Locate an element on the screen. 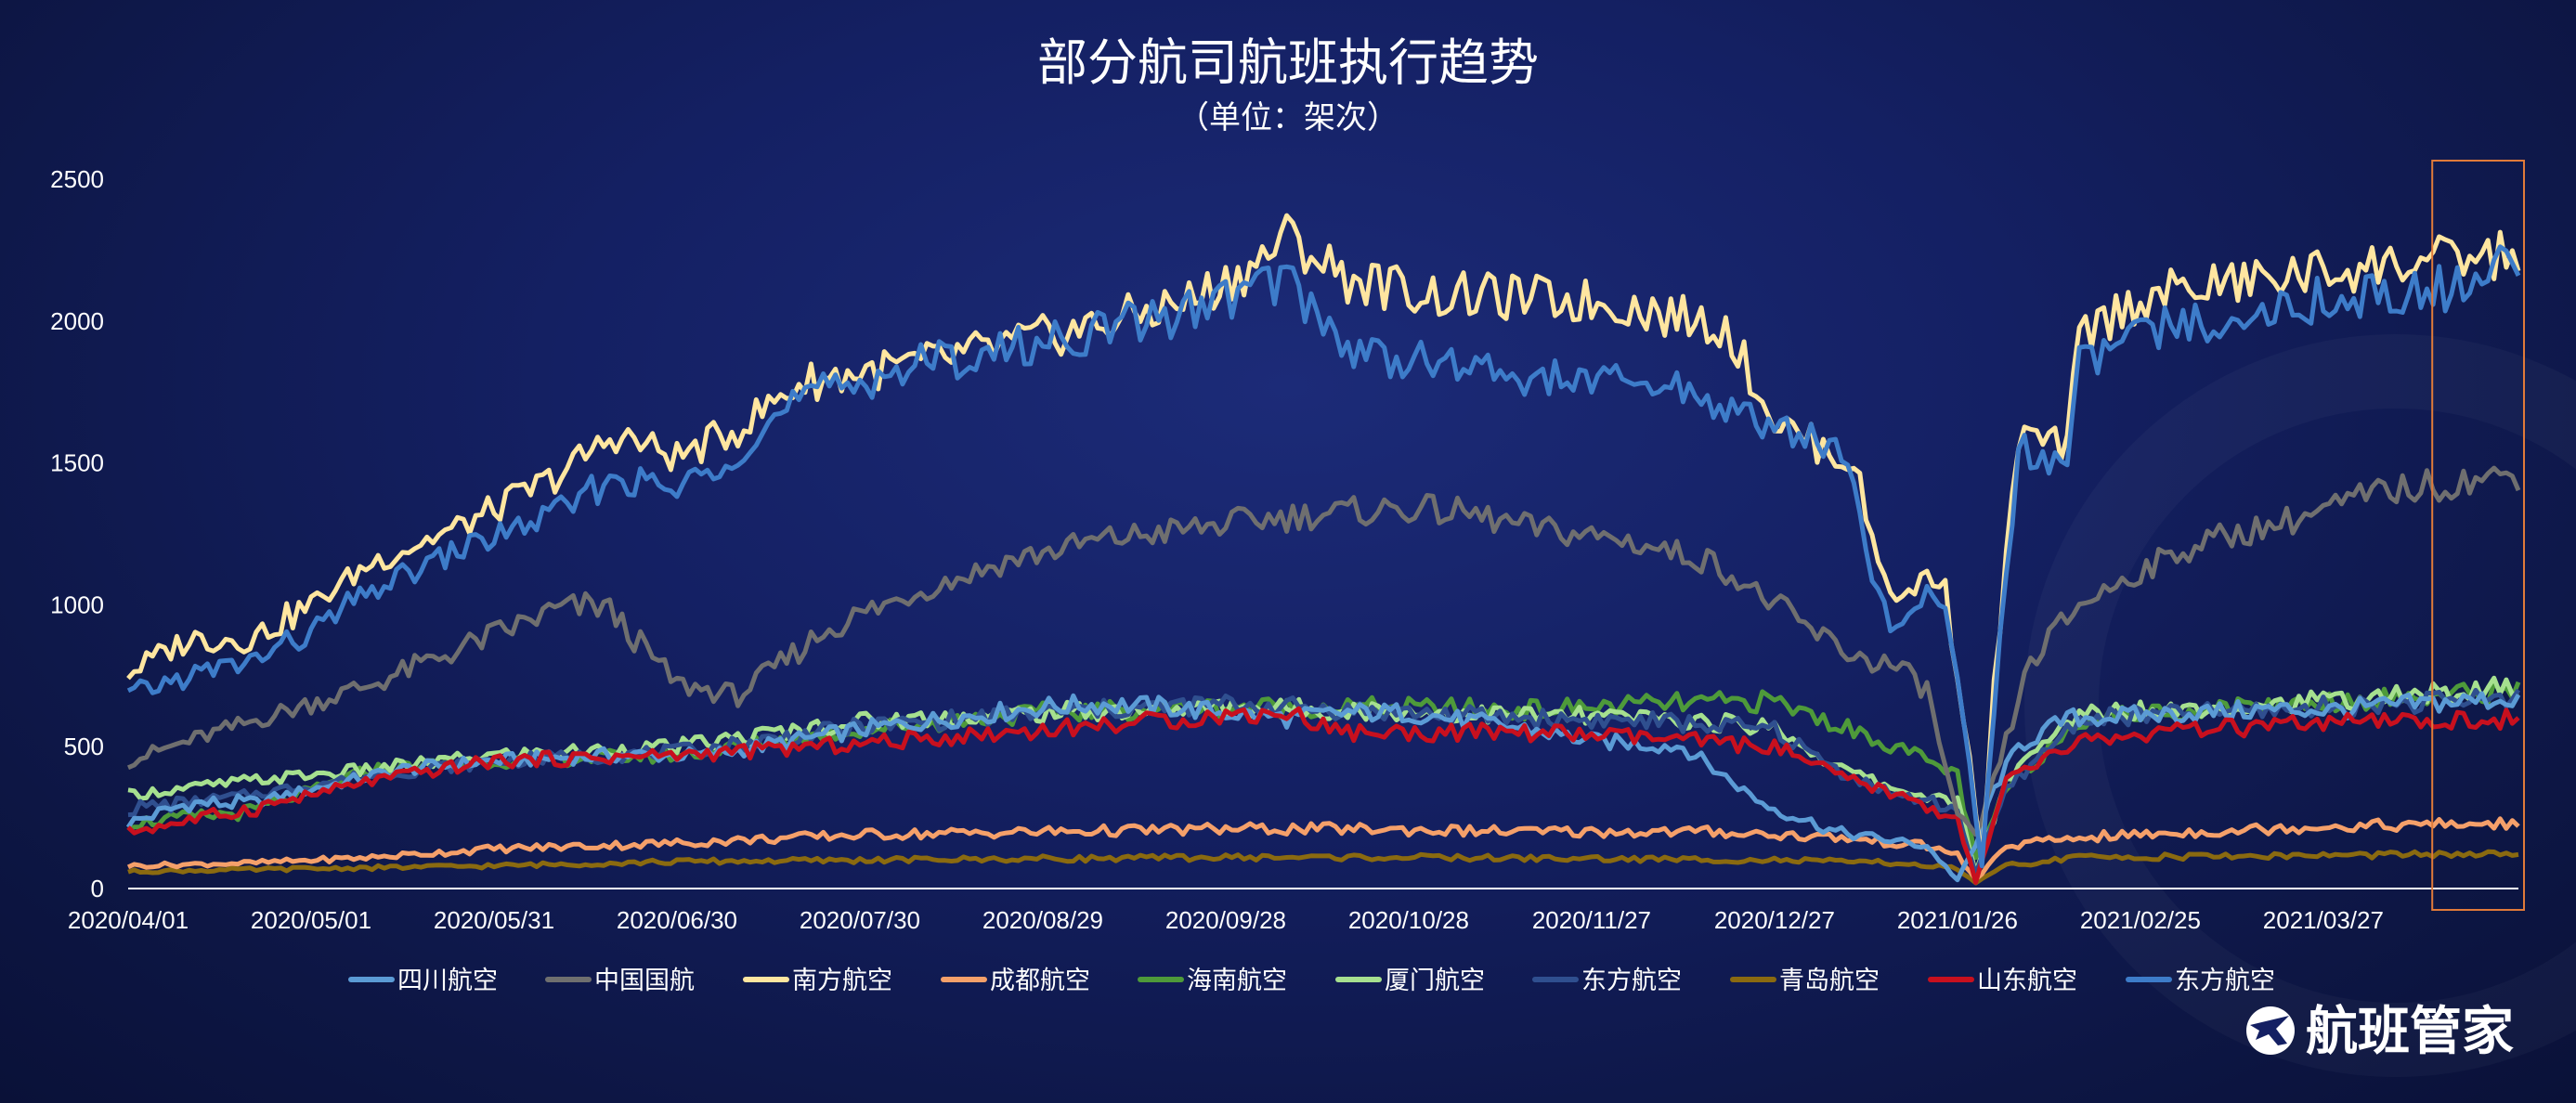 The width and height of the screenshot is (2576, 1103). x-tick-label: 2020/05/31 is located at coordinates (494, 920).